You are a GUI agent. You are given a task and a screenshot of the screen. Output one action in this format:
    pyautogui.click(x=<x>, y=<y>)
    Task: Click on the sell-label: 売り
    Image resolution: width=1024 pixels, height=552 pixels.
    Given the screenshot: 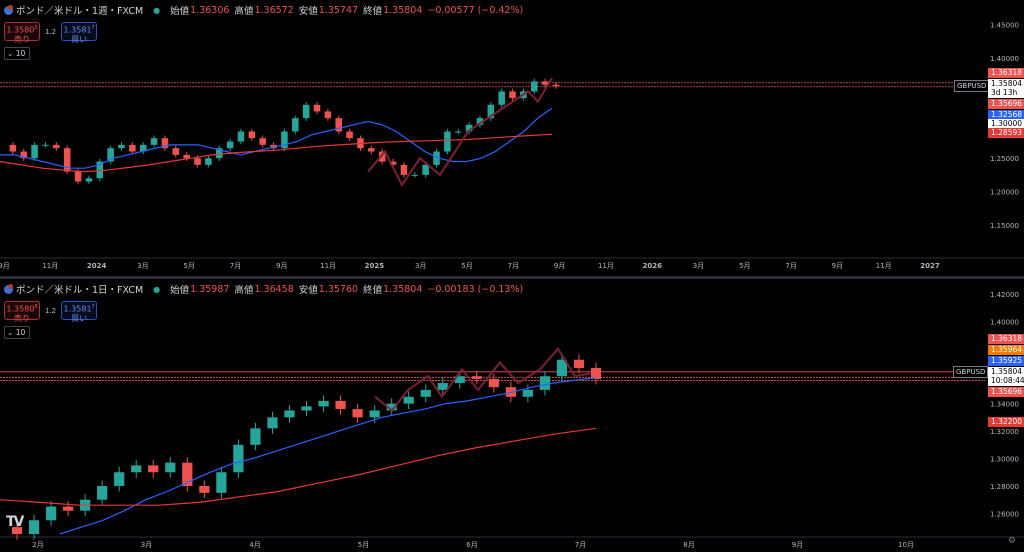 What is the action you would take?
    pyautogui.click(x=22, y=39)
    